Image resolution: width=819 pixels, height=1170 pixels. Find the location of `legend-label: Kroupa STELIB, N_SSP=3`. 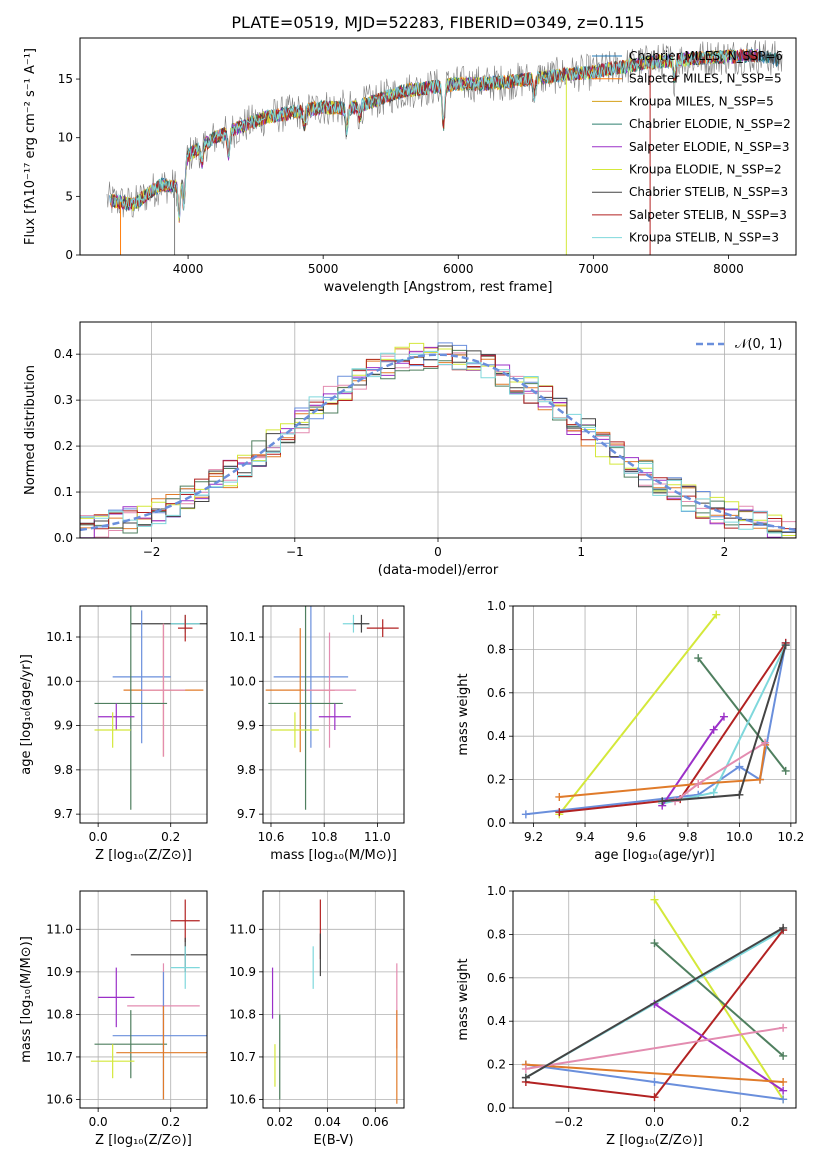

legend-label: Kroupa STELIB, N_SSP=3 is located at coordinates (704, 238).